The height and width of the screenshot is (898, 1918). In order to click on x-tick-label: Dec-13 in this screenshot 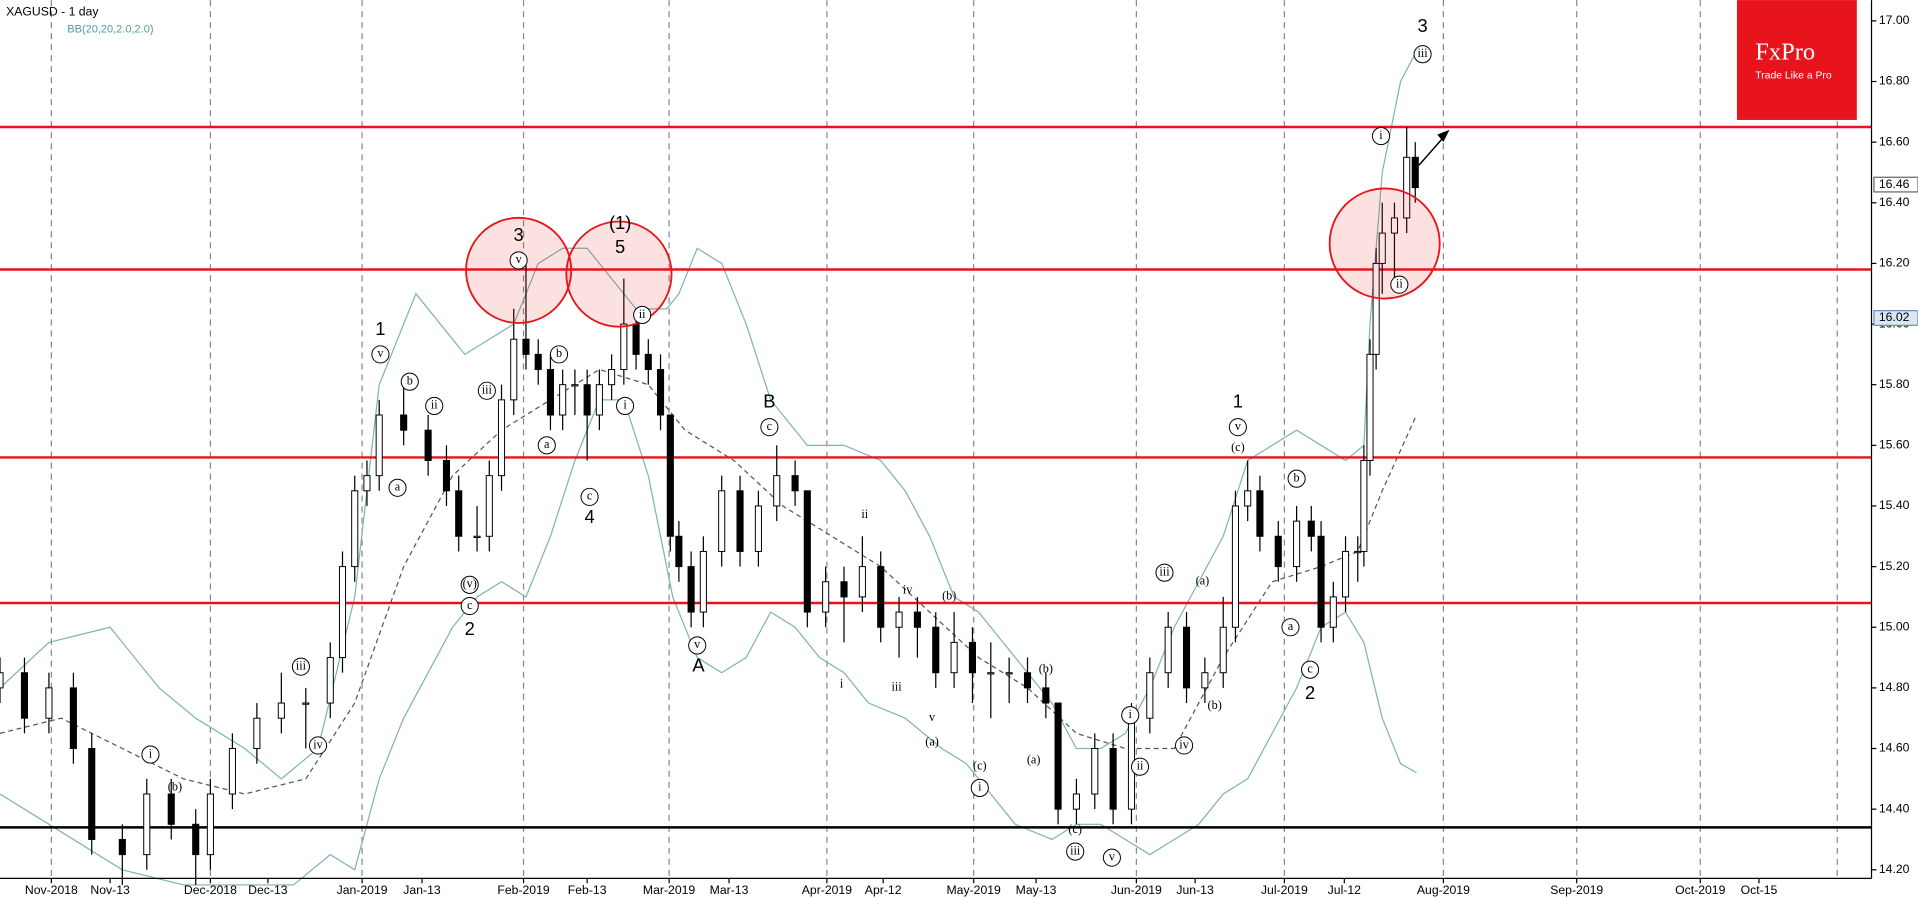, I will do `click(268, 890)`.